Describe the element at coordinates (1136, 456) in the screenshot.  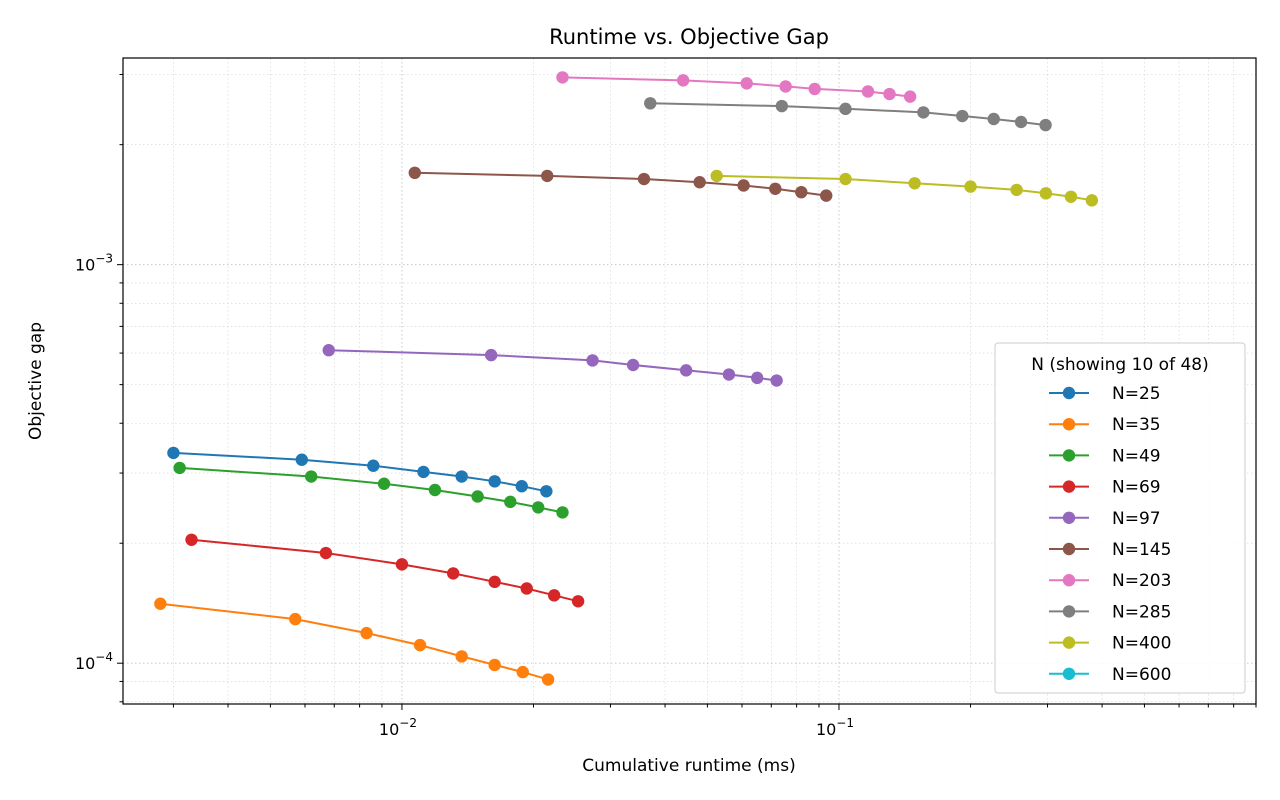
I see `legend-label: N=49` at that location.